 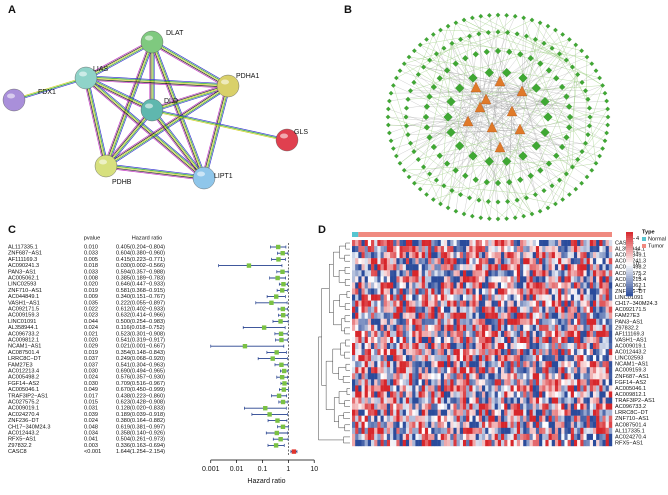 I want to click on row-label: AC044849.1, so click(x=23, y=297).